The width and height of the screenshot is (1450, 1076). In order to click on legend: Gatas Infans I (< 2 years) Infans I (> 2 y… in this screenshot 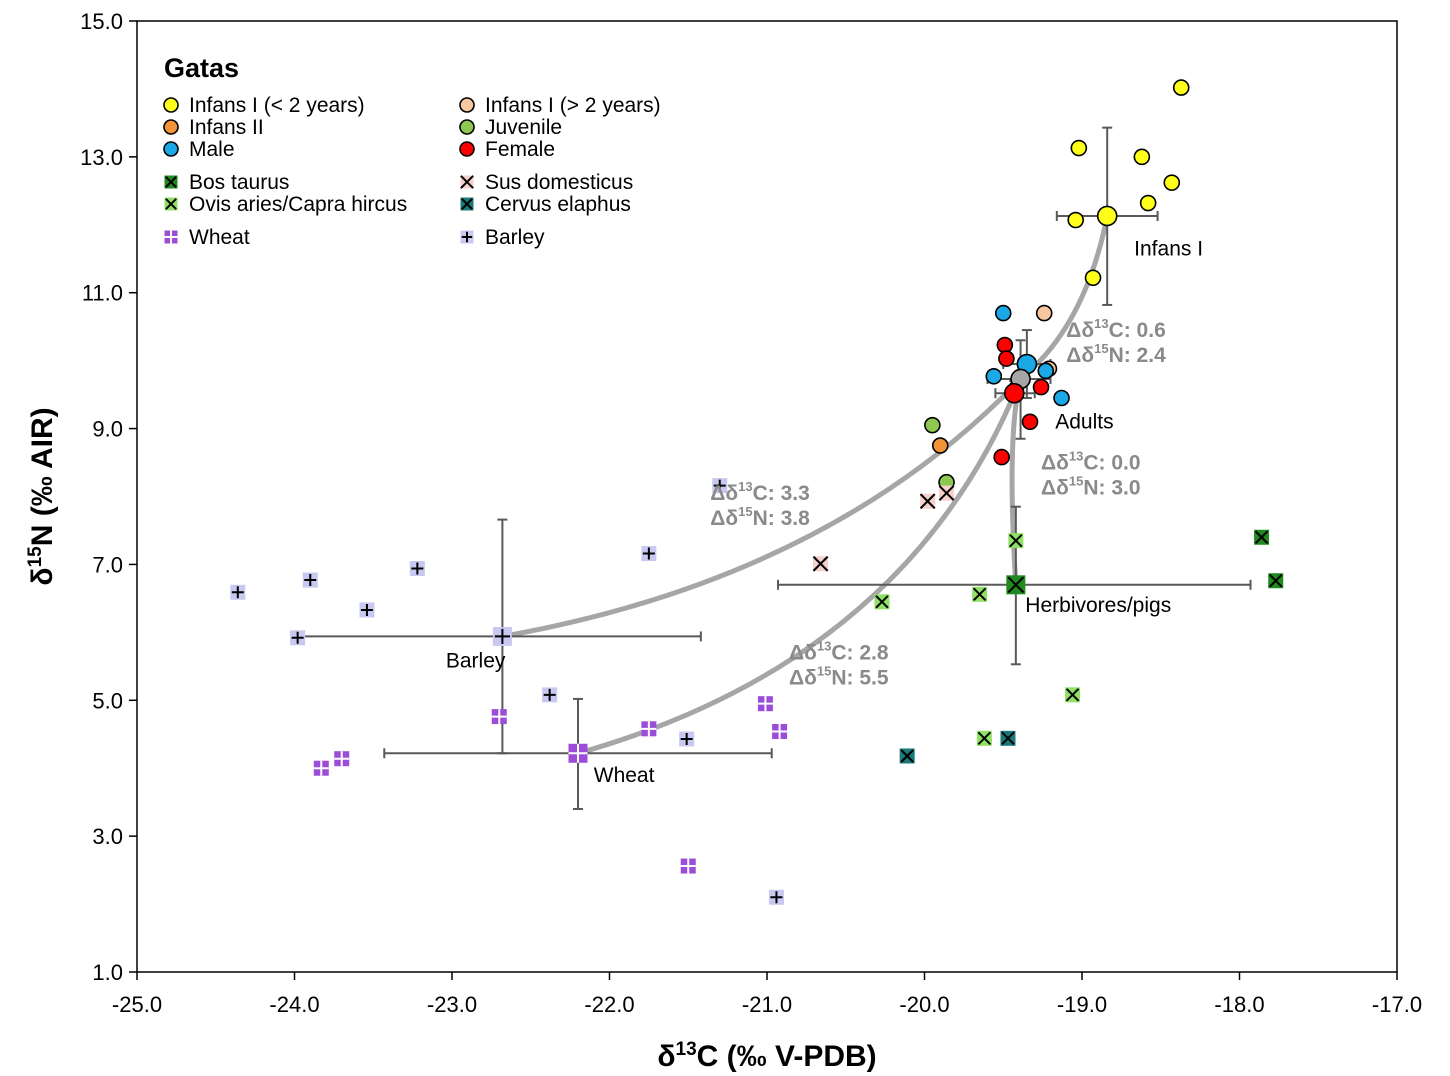, I will do `click(412, 151)`.